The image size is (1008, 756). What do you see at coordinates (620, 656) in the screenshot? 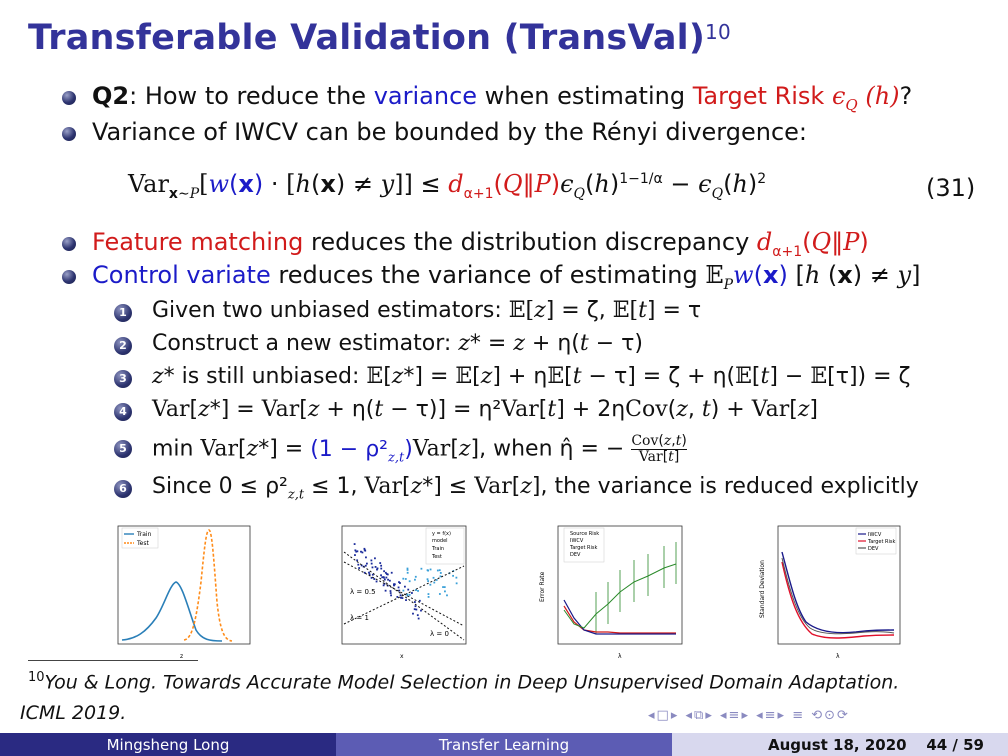
I see `plot3-xlabel: λ` at bounding box center [620, 656].